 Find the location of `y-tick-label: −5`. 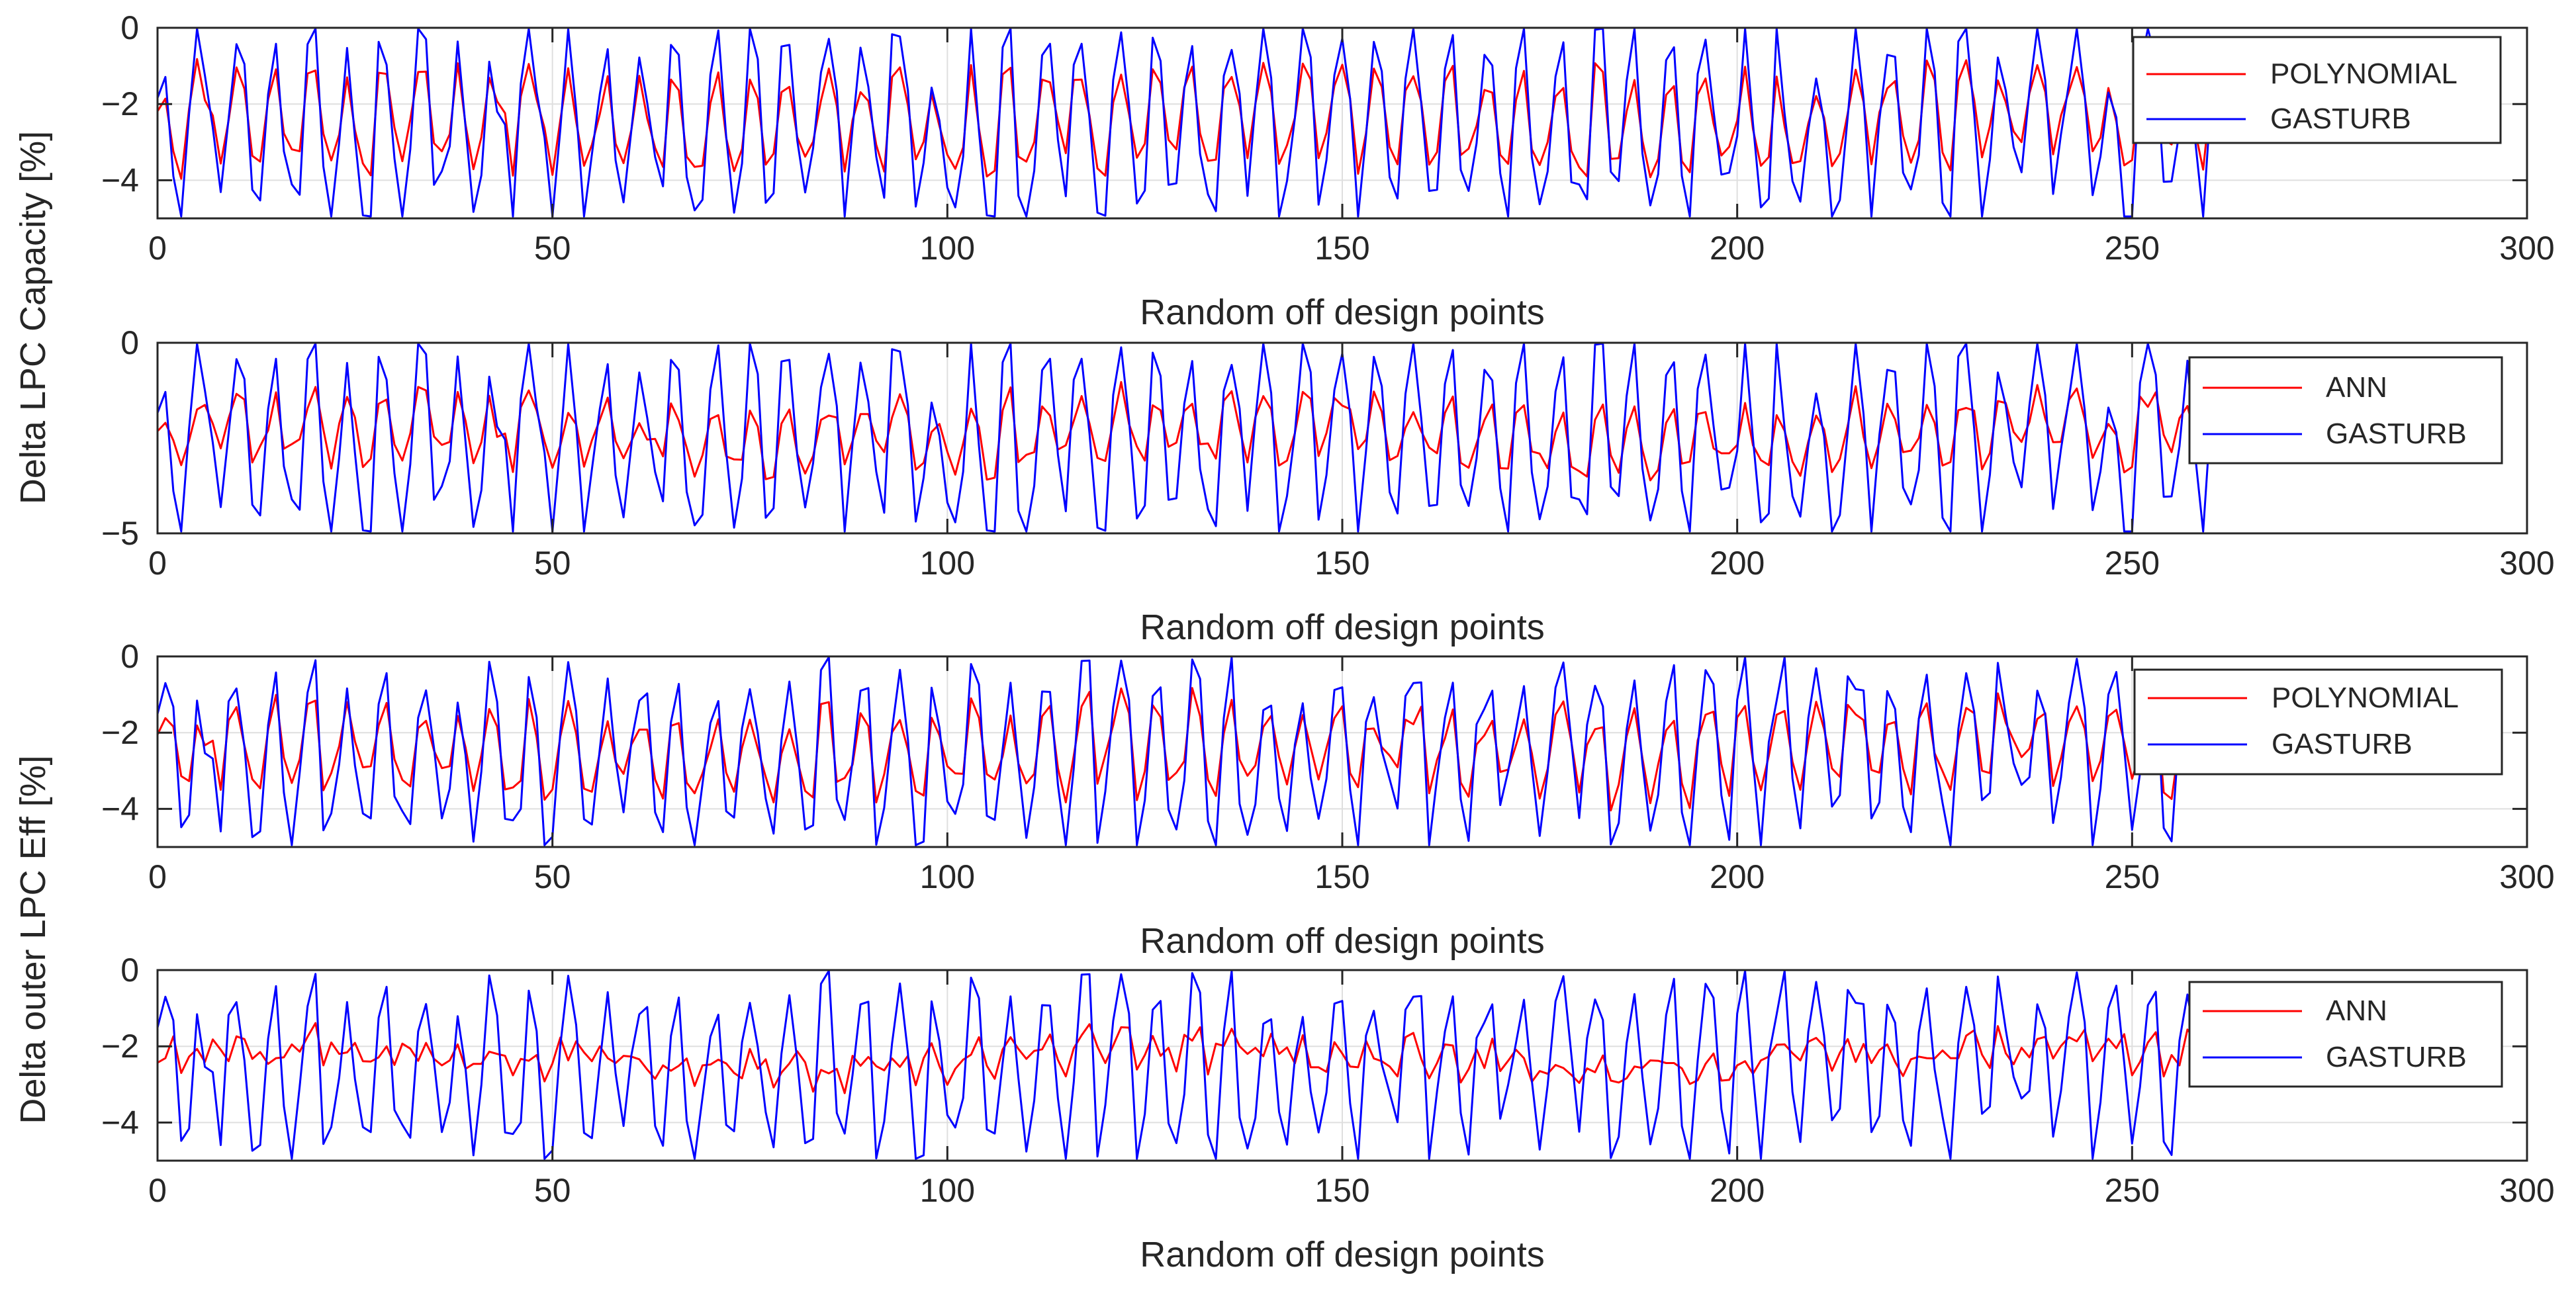

y-tick-label: −5 is located at coordinates (120, 533).